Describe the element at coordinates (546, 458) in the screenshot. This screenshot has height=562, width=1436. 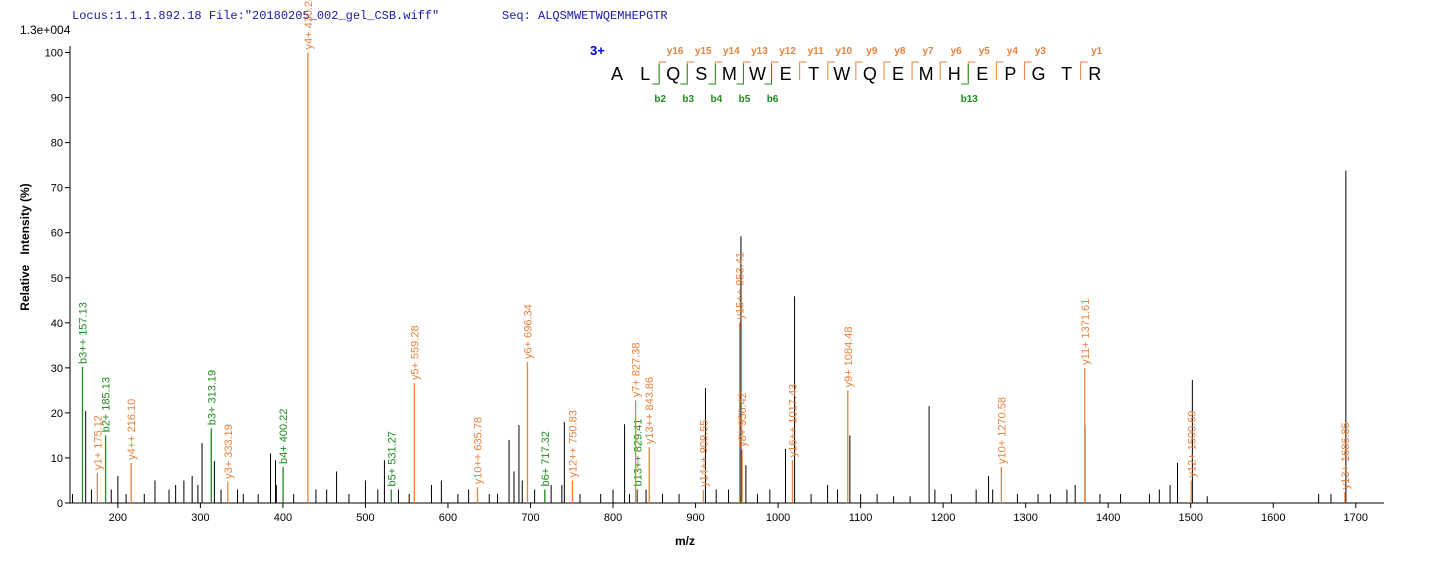
I see `ion-label: b6+ 717.32` at that location.